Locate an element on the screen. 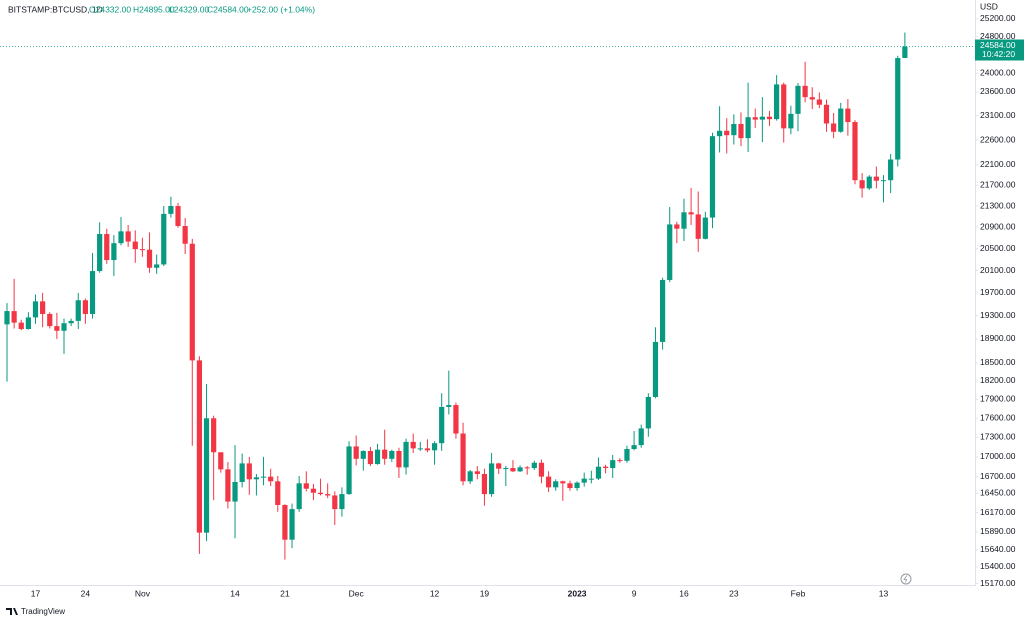  y-tick-label: 18200.00 is located at coordinates (998, 380).